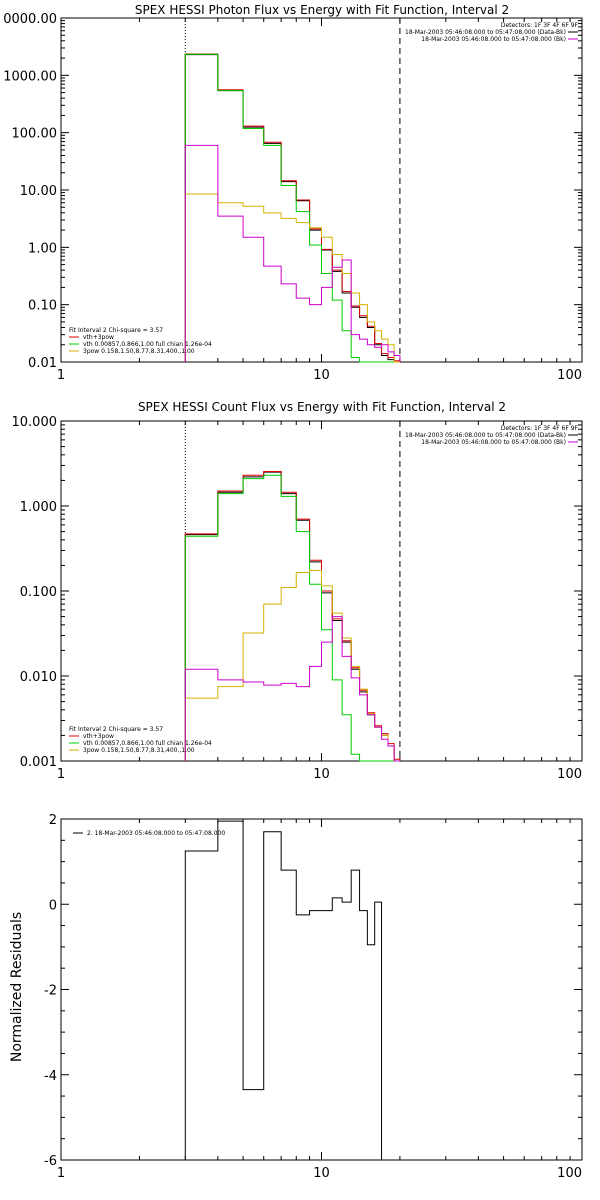 The width and height of the screenshot is (600, 1200). Describe the element at coordinates (53, 820) in the screenshot. I see `y-tick-label: 2` at that location.